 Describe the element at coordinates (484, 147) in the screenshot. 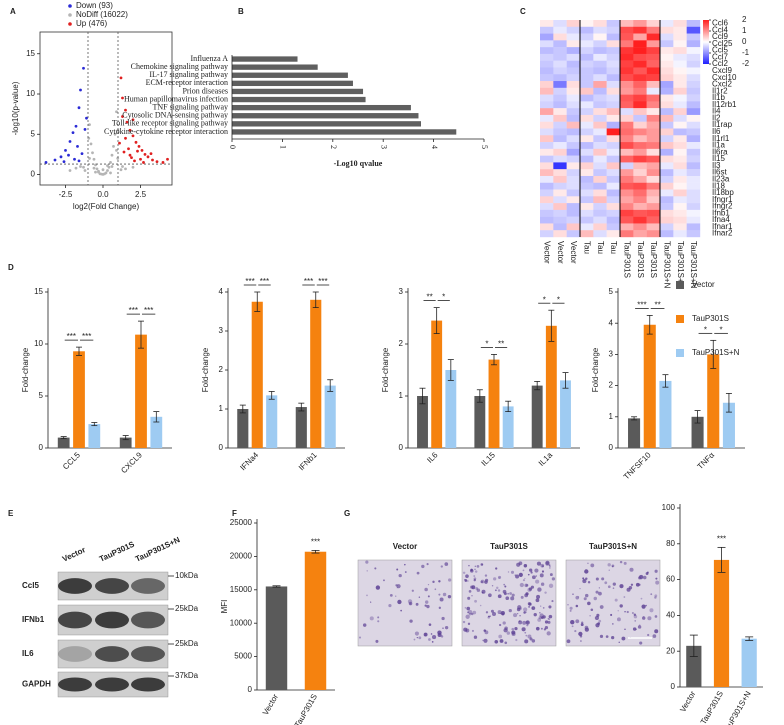

I see `x-tick-label: 5` at that location.